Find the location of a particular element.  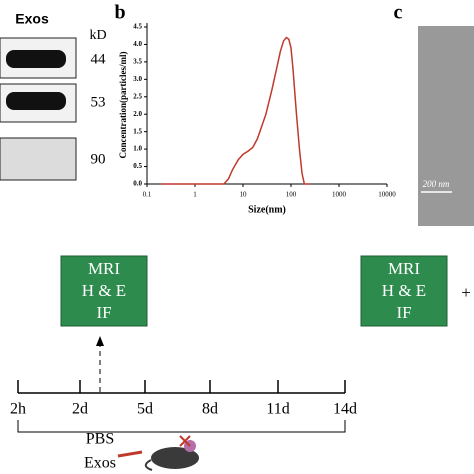

bracket is located at coordinates (181, 426).